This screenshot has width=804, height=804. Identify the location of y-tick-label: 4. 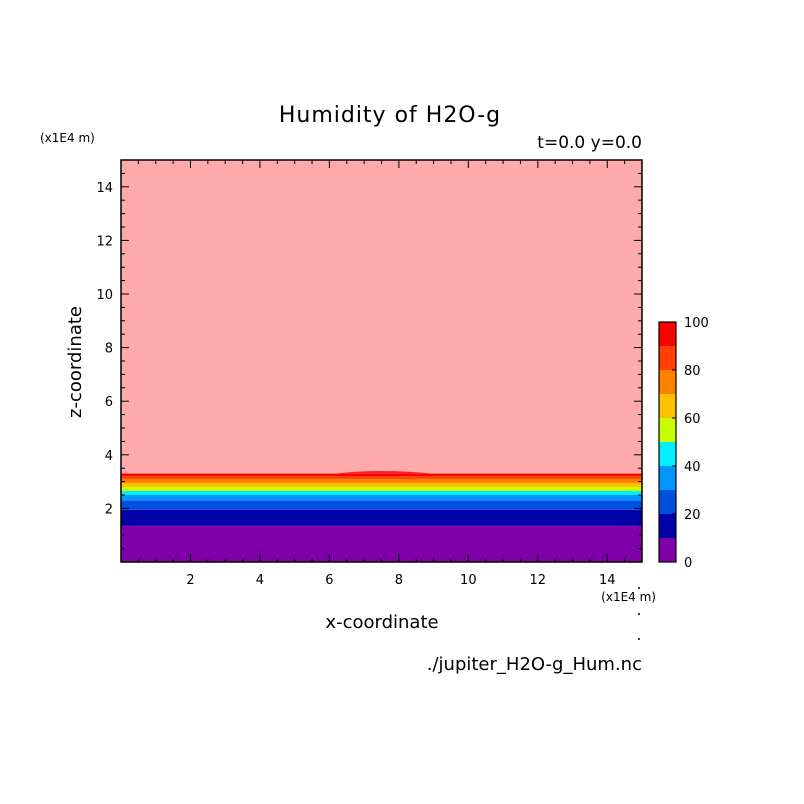
(109, 456).